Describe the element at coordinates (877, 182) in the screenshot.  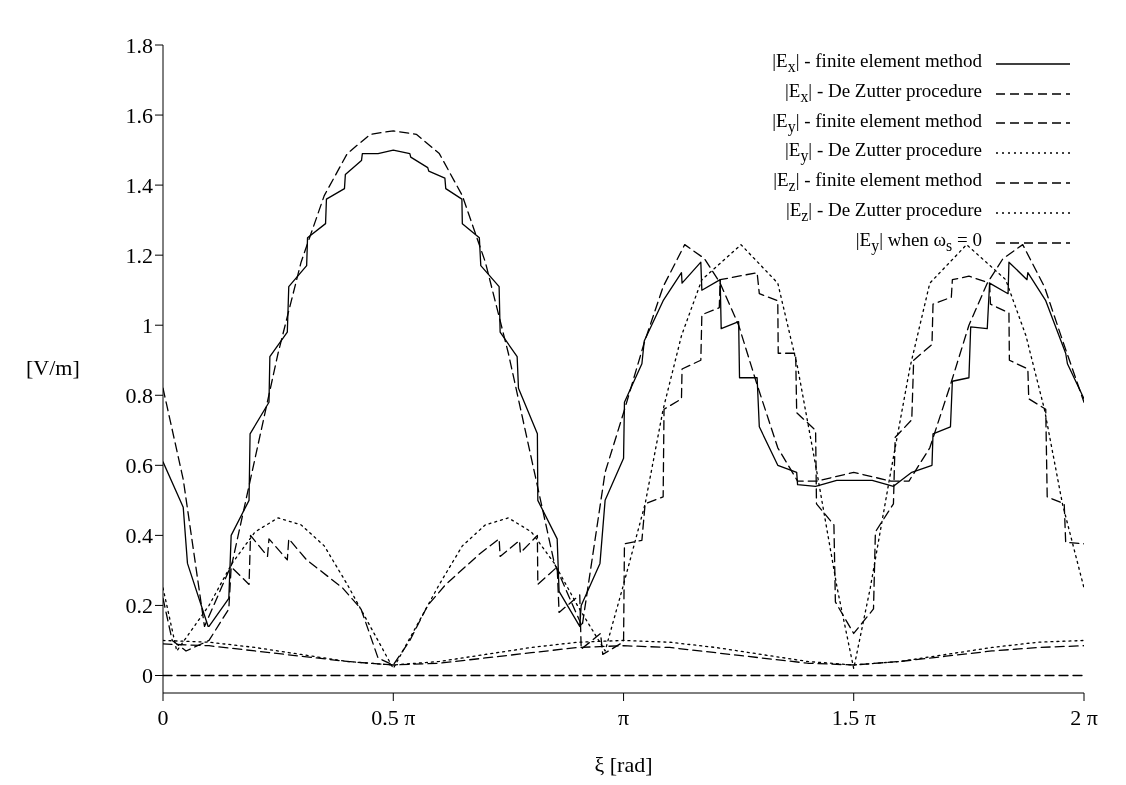
I see `legend-label: |E$_{z}$| - finite element method` at that location.